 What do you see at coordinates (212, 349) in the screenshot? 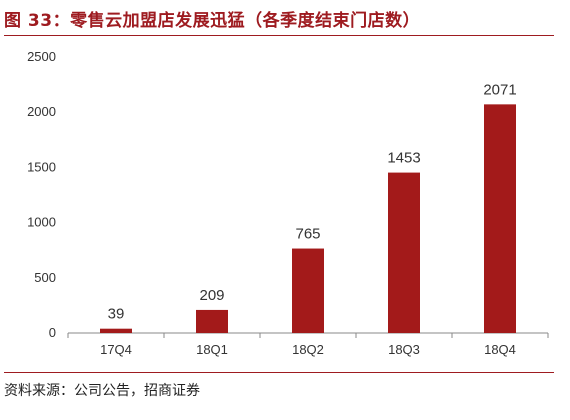
I see `x-tick-label: 18Q1` at bounding box center [212, 349].